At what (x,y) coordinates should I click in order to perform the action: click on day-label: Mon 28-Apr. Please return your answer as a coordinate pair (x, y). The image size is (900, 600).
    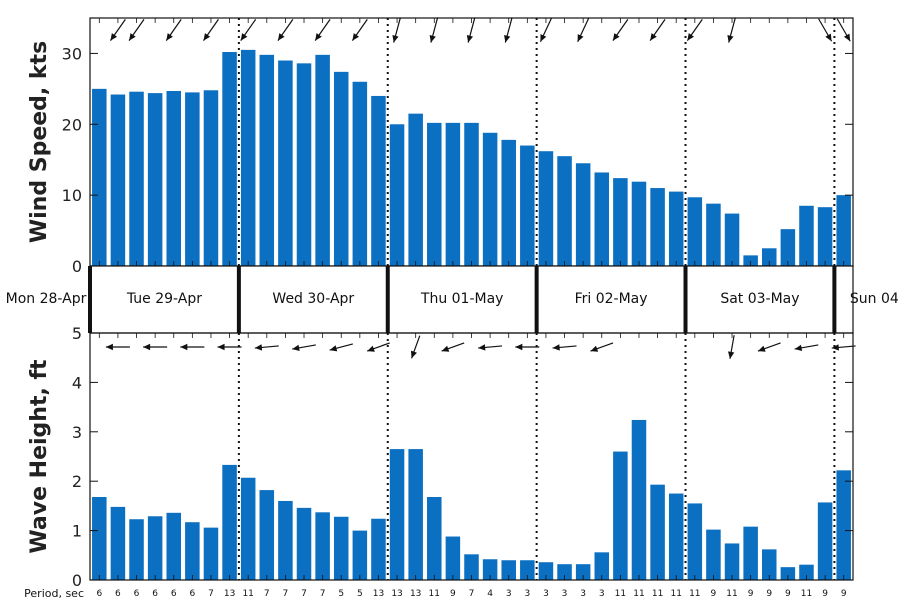
    Looking at the image, I should click on (46, 299).